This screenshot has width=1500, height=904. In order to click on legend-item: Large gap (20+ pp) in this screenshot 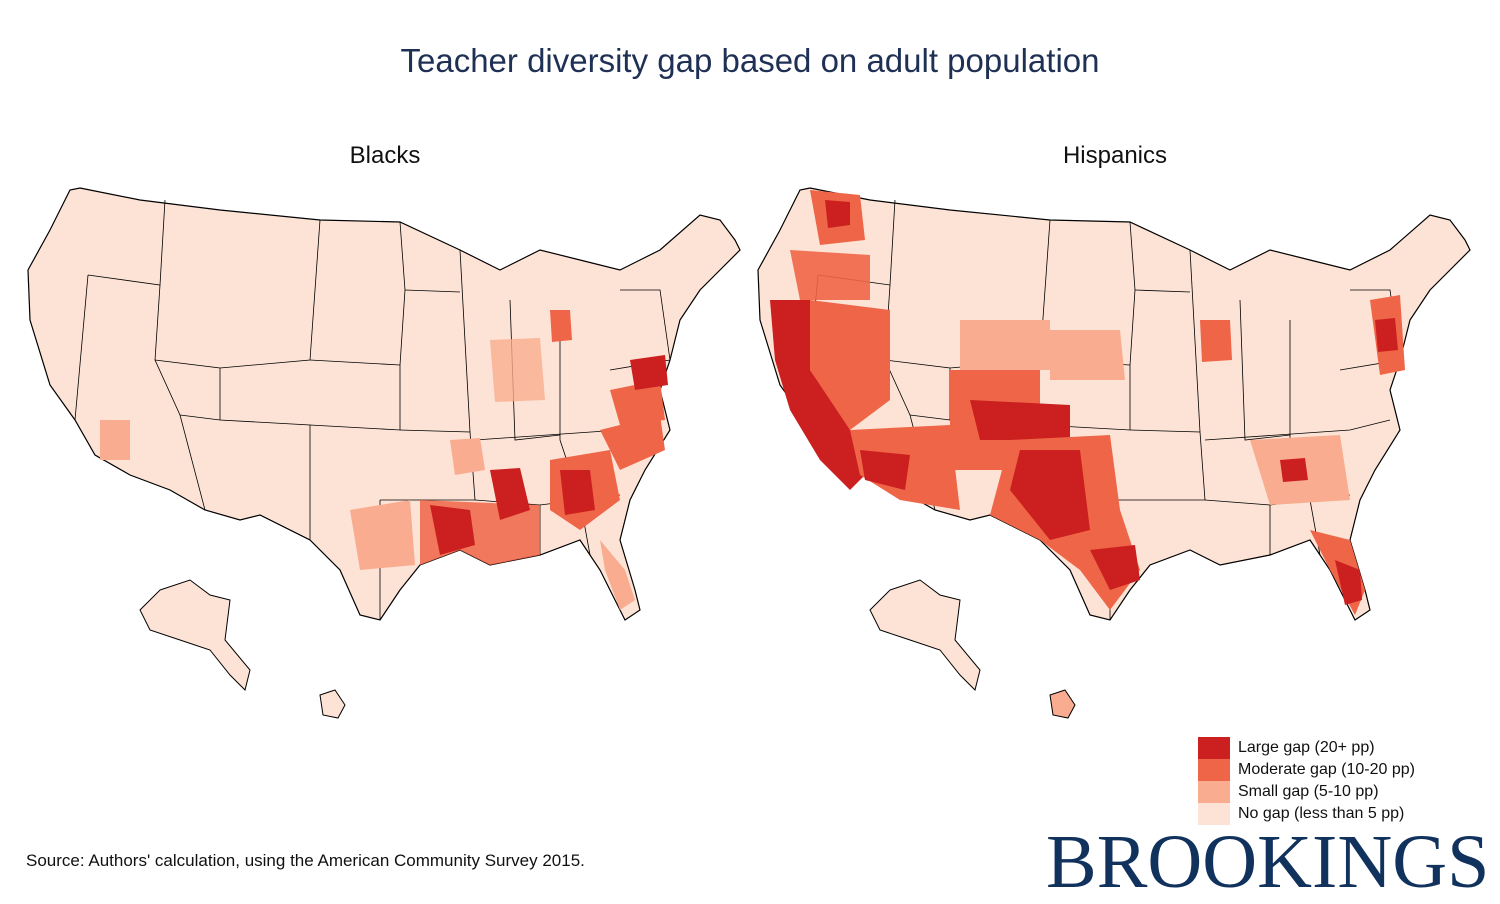, I will do `click(1306, 748)`.